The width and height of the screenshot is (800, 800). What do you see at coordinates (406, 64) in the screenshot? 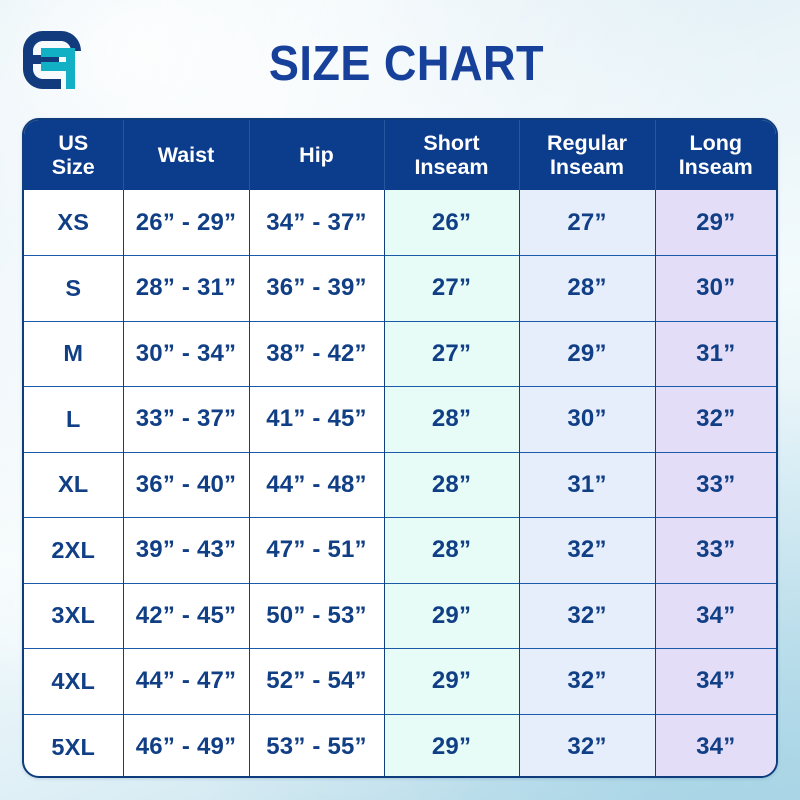
I see `page-title: SIZE CHART` at bounding box center [406, 64].